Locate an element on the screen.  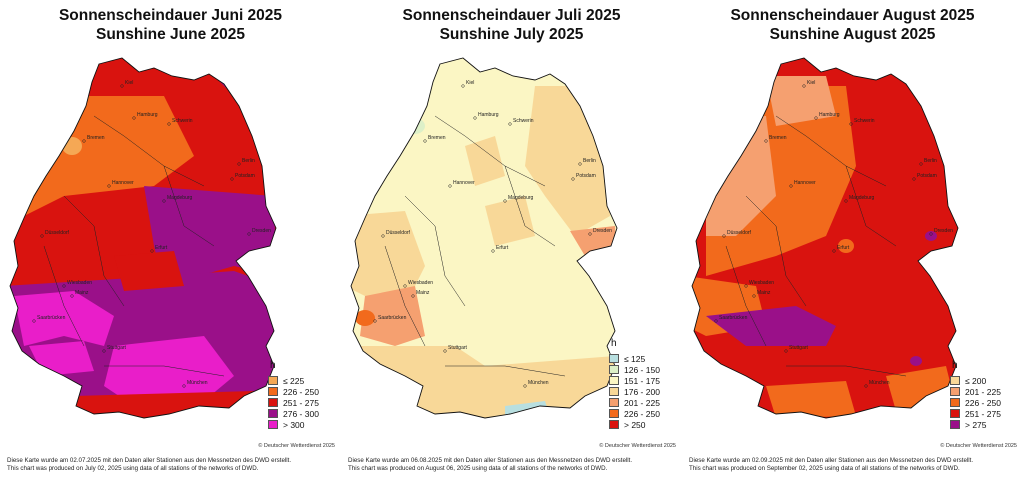
title-german: Sonnenscheindauer Juli 2025 is located at coordinates (511, 15).